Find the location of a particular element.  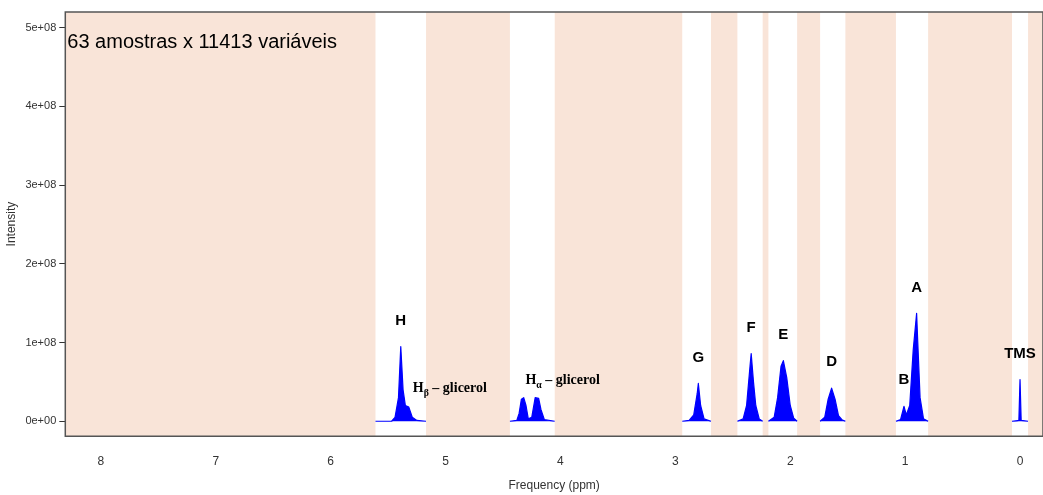

y-tick-label: 2e+08 is located at coordinates (41, 262).